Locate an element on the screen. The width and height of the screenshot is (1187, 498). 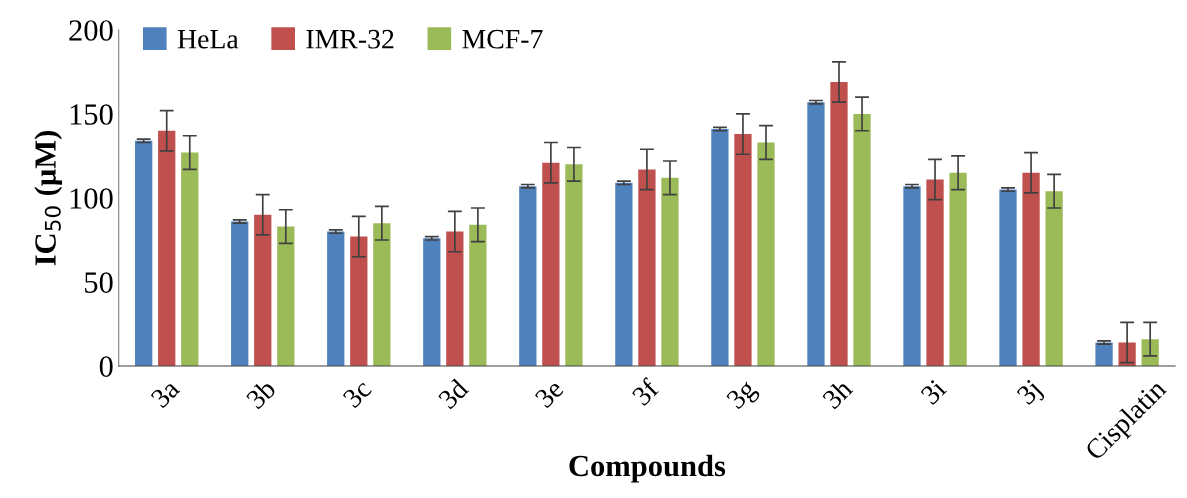
x-tick-label: 3g is located at coordinates (743, 396).